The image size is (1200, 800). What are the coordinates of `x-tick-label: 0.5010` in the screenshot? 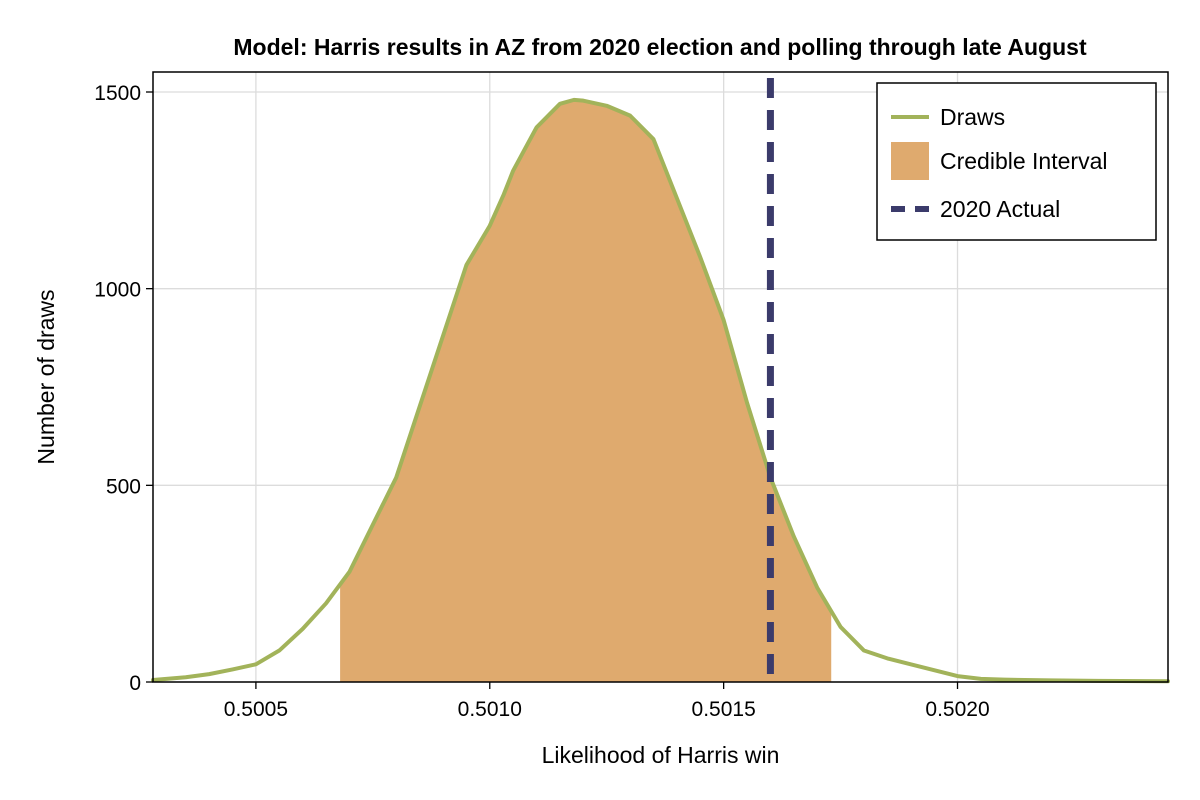 It's located at (490, 709).